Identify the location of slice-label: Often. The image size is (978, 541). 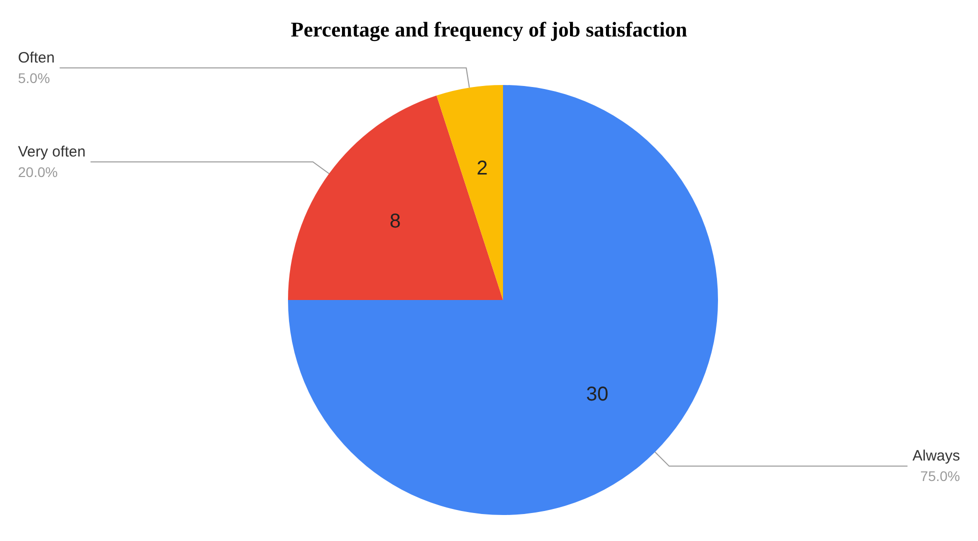
(36, 57).